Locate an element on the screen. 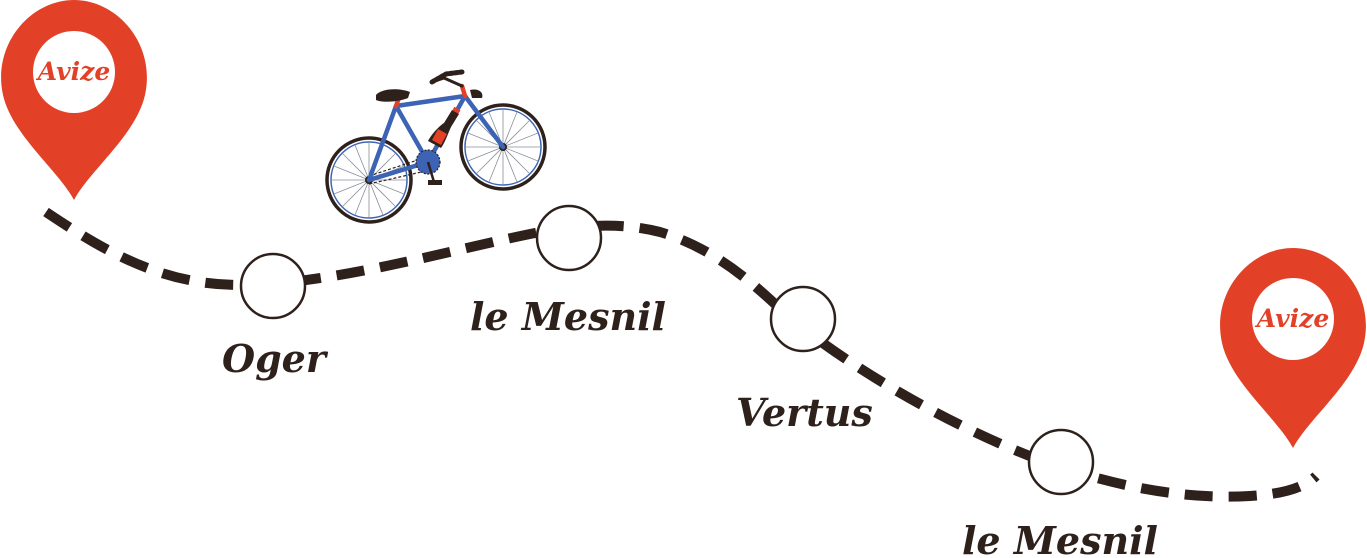 This screenshot has width=1367, height=558. stop-label-vertus: Vertus is located at coordinates (804, 412).